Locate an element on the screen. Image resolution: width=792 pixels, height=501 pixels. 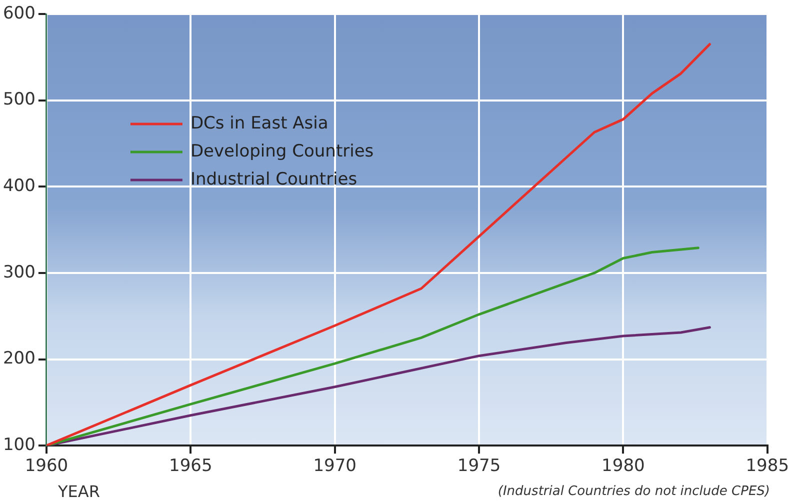
y-tick-label: 600 is located at coordinates (19, 13).